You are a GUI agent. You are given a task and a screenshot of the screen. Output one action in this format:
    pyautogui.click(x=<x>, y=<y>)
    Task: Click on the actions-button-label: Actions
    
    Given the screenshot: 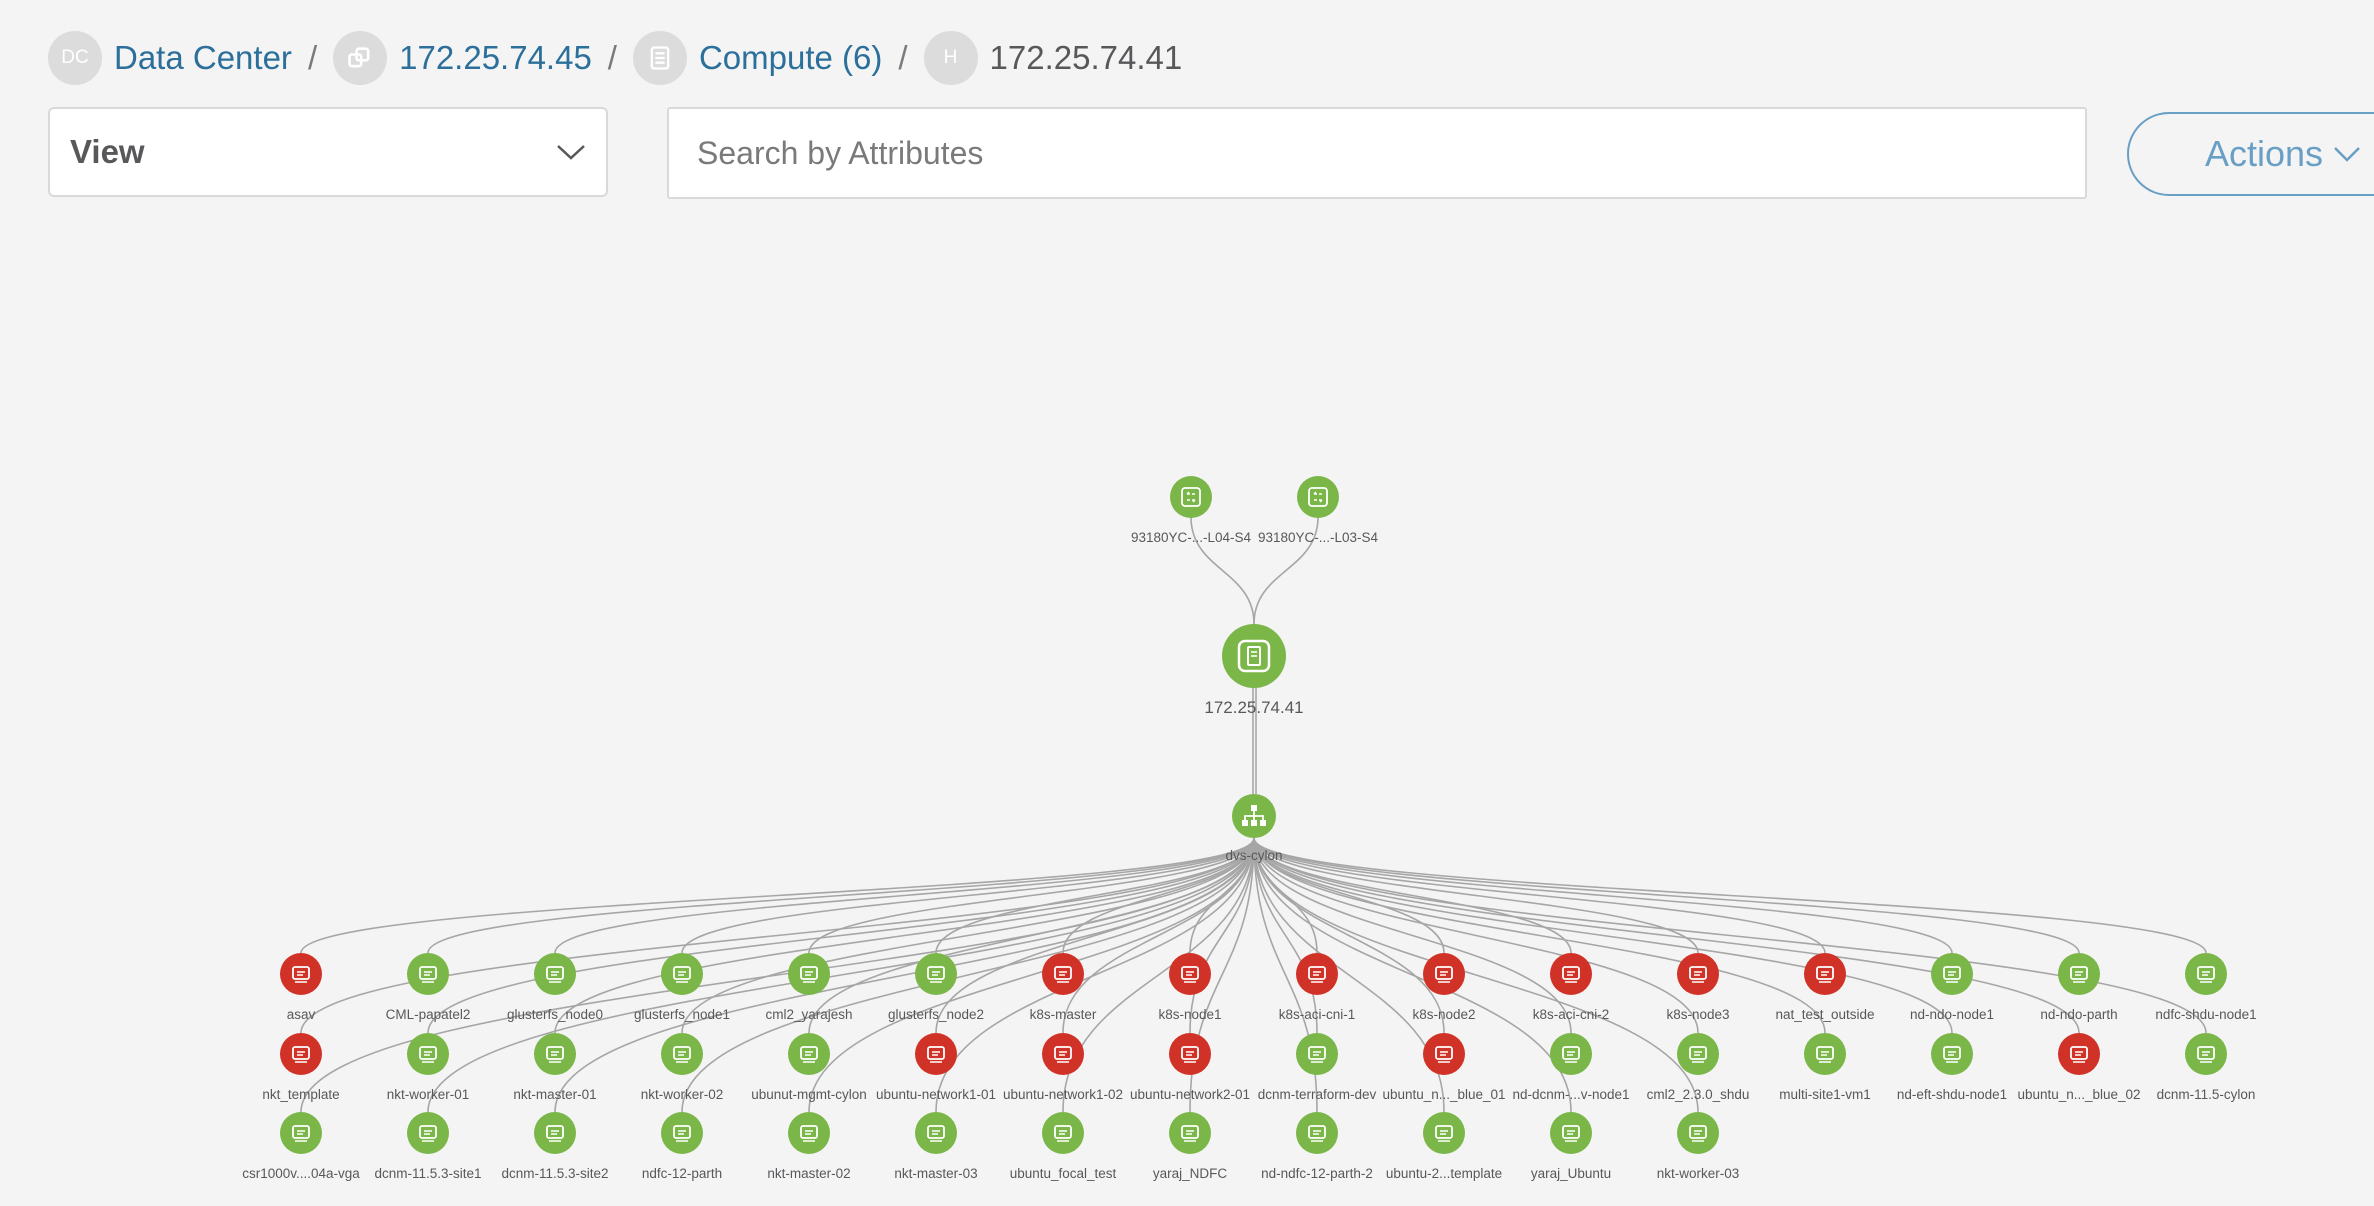 What is the action you would take?
    pyautogui.click(x=2264, y=153)
    